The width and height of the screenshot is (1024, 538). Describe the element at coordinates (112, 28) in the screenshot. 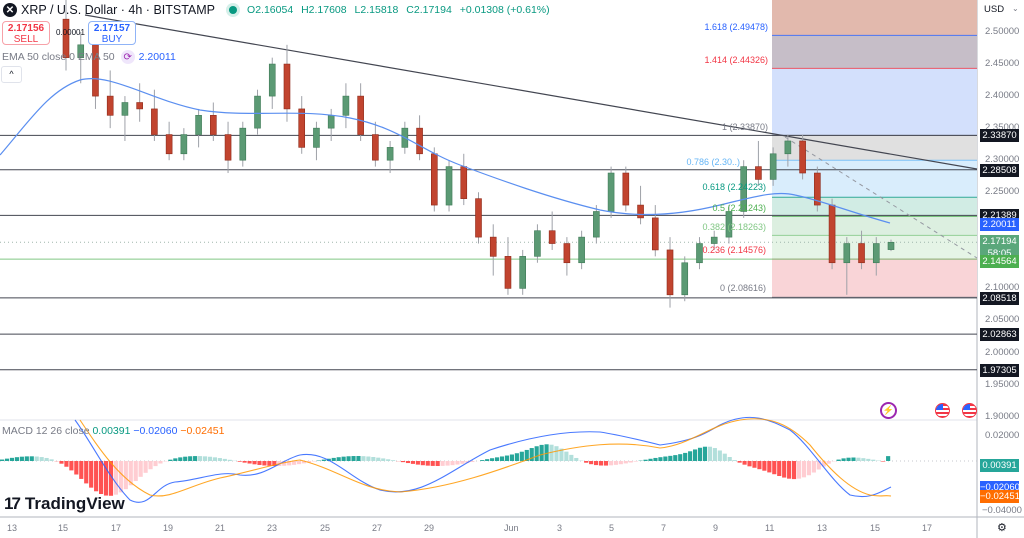

I see `buy-price: 2.17157` at that location.